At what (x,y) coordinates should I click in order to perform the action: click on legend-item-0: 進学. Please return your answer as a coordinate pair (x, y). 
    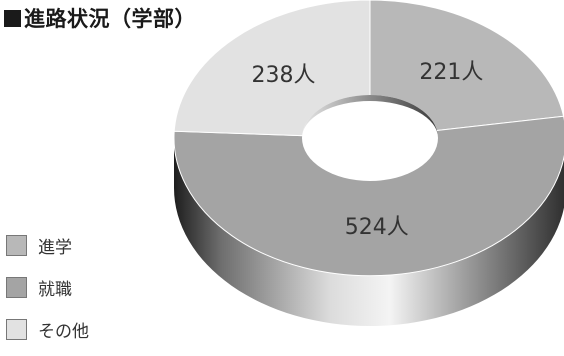
    Looking at the image, I should click on (47, 245).